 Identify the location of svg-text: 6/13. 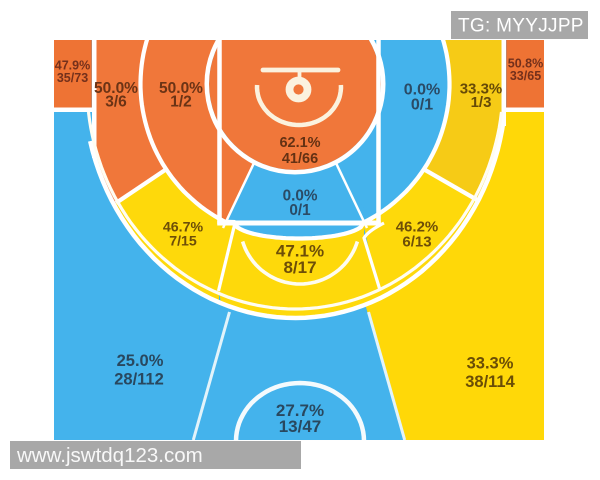
(416, 242).